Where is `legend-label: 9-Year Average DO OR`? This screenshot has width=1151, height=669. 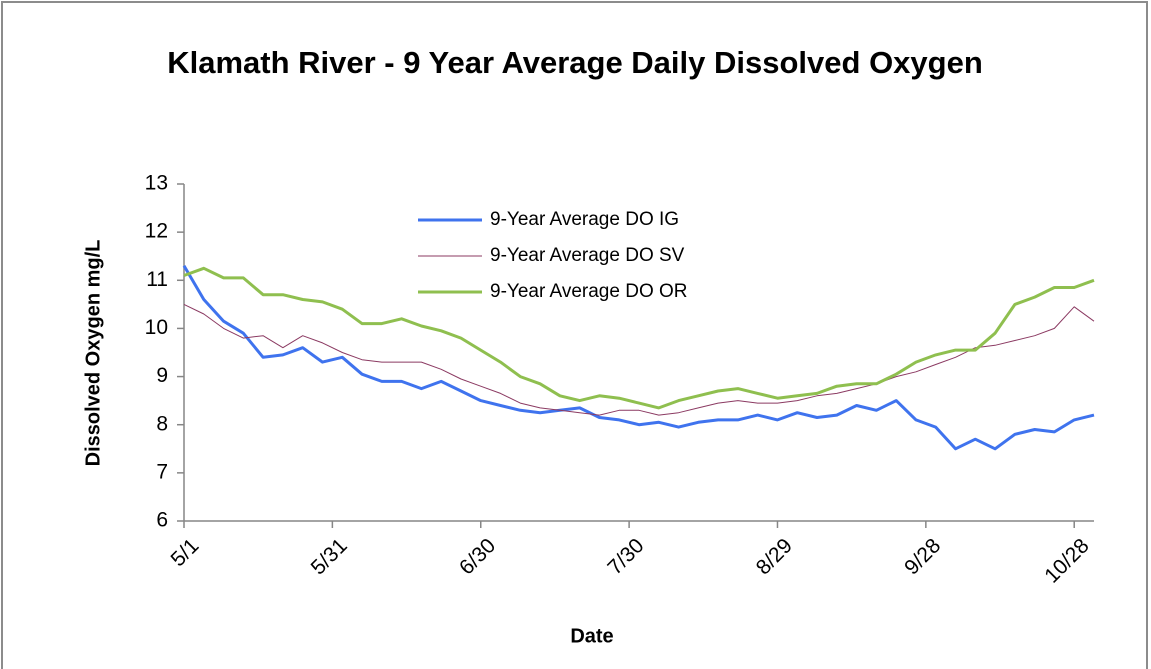 legend-label: 9-Year Average DO OR is located at coordinates (589, 291).